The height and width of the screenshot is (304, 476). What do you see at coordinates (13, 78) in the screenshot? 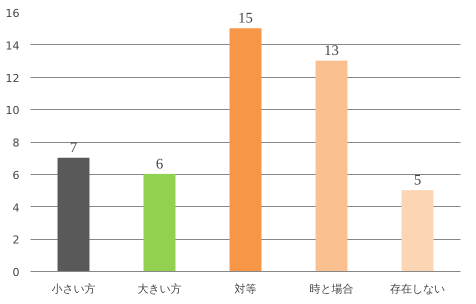
I see `y-tick-label: 12` at bounding box center [13, 78].